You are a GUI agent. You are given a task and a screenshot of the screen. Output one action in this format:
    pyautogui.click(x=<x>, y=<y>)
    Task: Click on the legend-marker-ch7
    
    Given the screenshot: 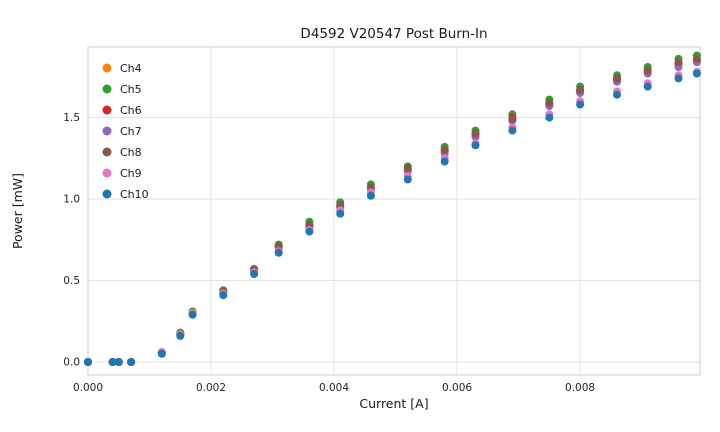 What is the action you would take?
    pyautogui.click(x=107, y=131)
    